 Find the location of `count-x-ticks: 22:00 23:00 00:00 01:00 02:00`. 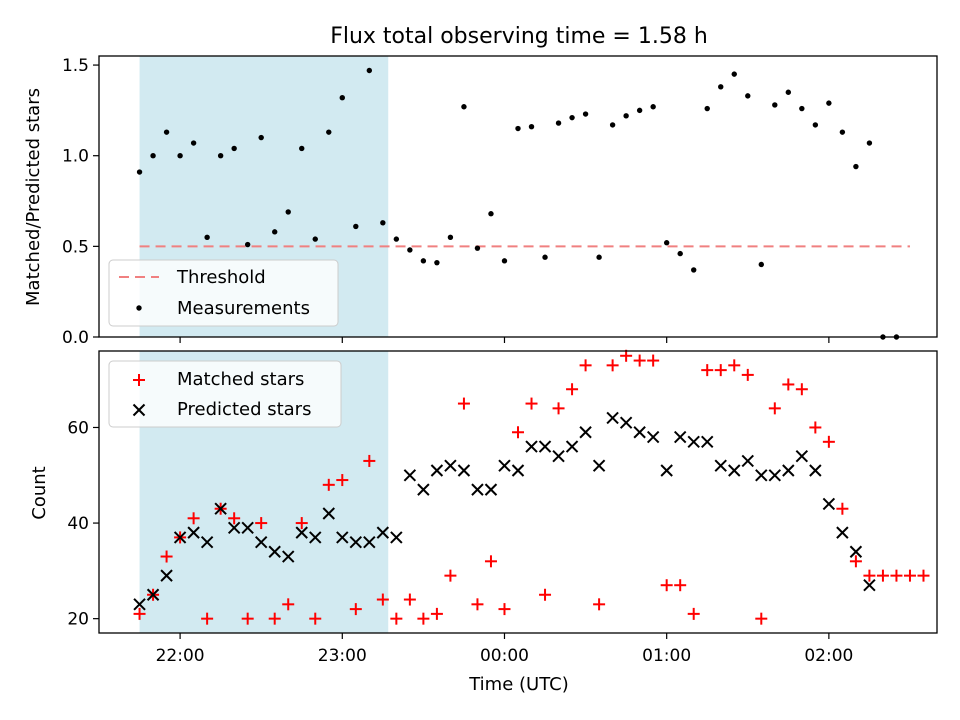

count-x-ticks: 22:00 23:00 00:00 01:00 02:00 is located at coordinates (504, 649).